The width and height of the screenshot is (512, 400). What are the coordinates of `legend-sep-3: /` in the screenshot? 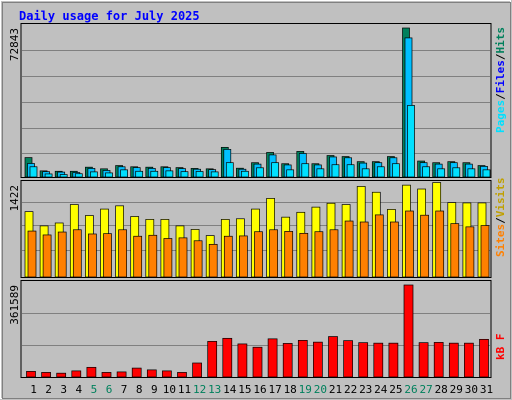 It's located at (500, 220).